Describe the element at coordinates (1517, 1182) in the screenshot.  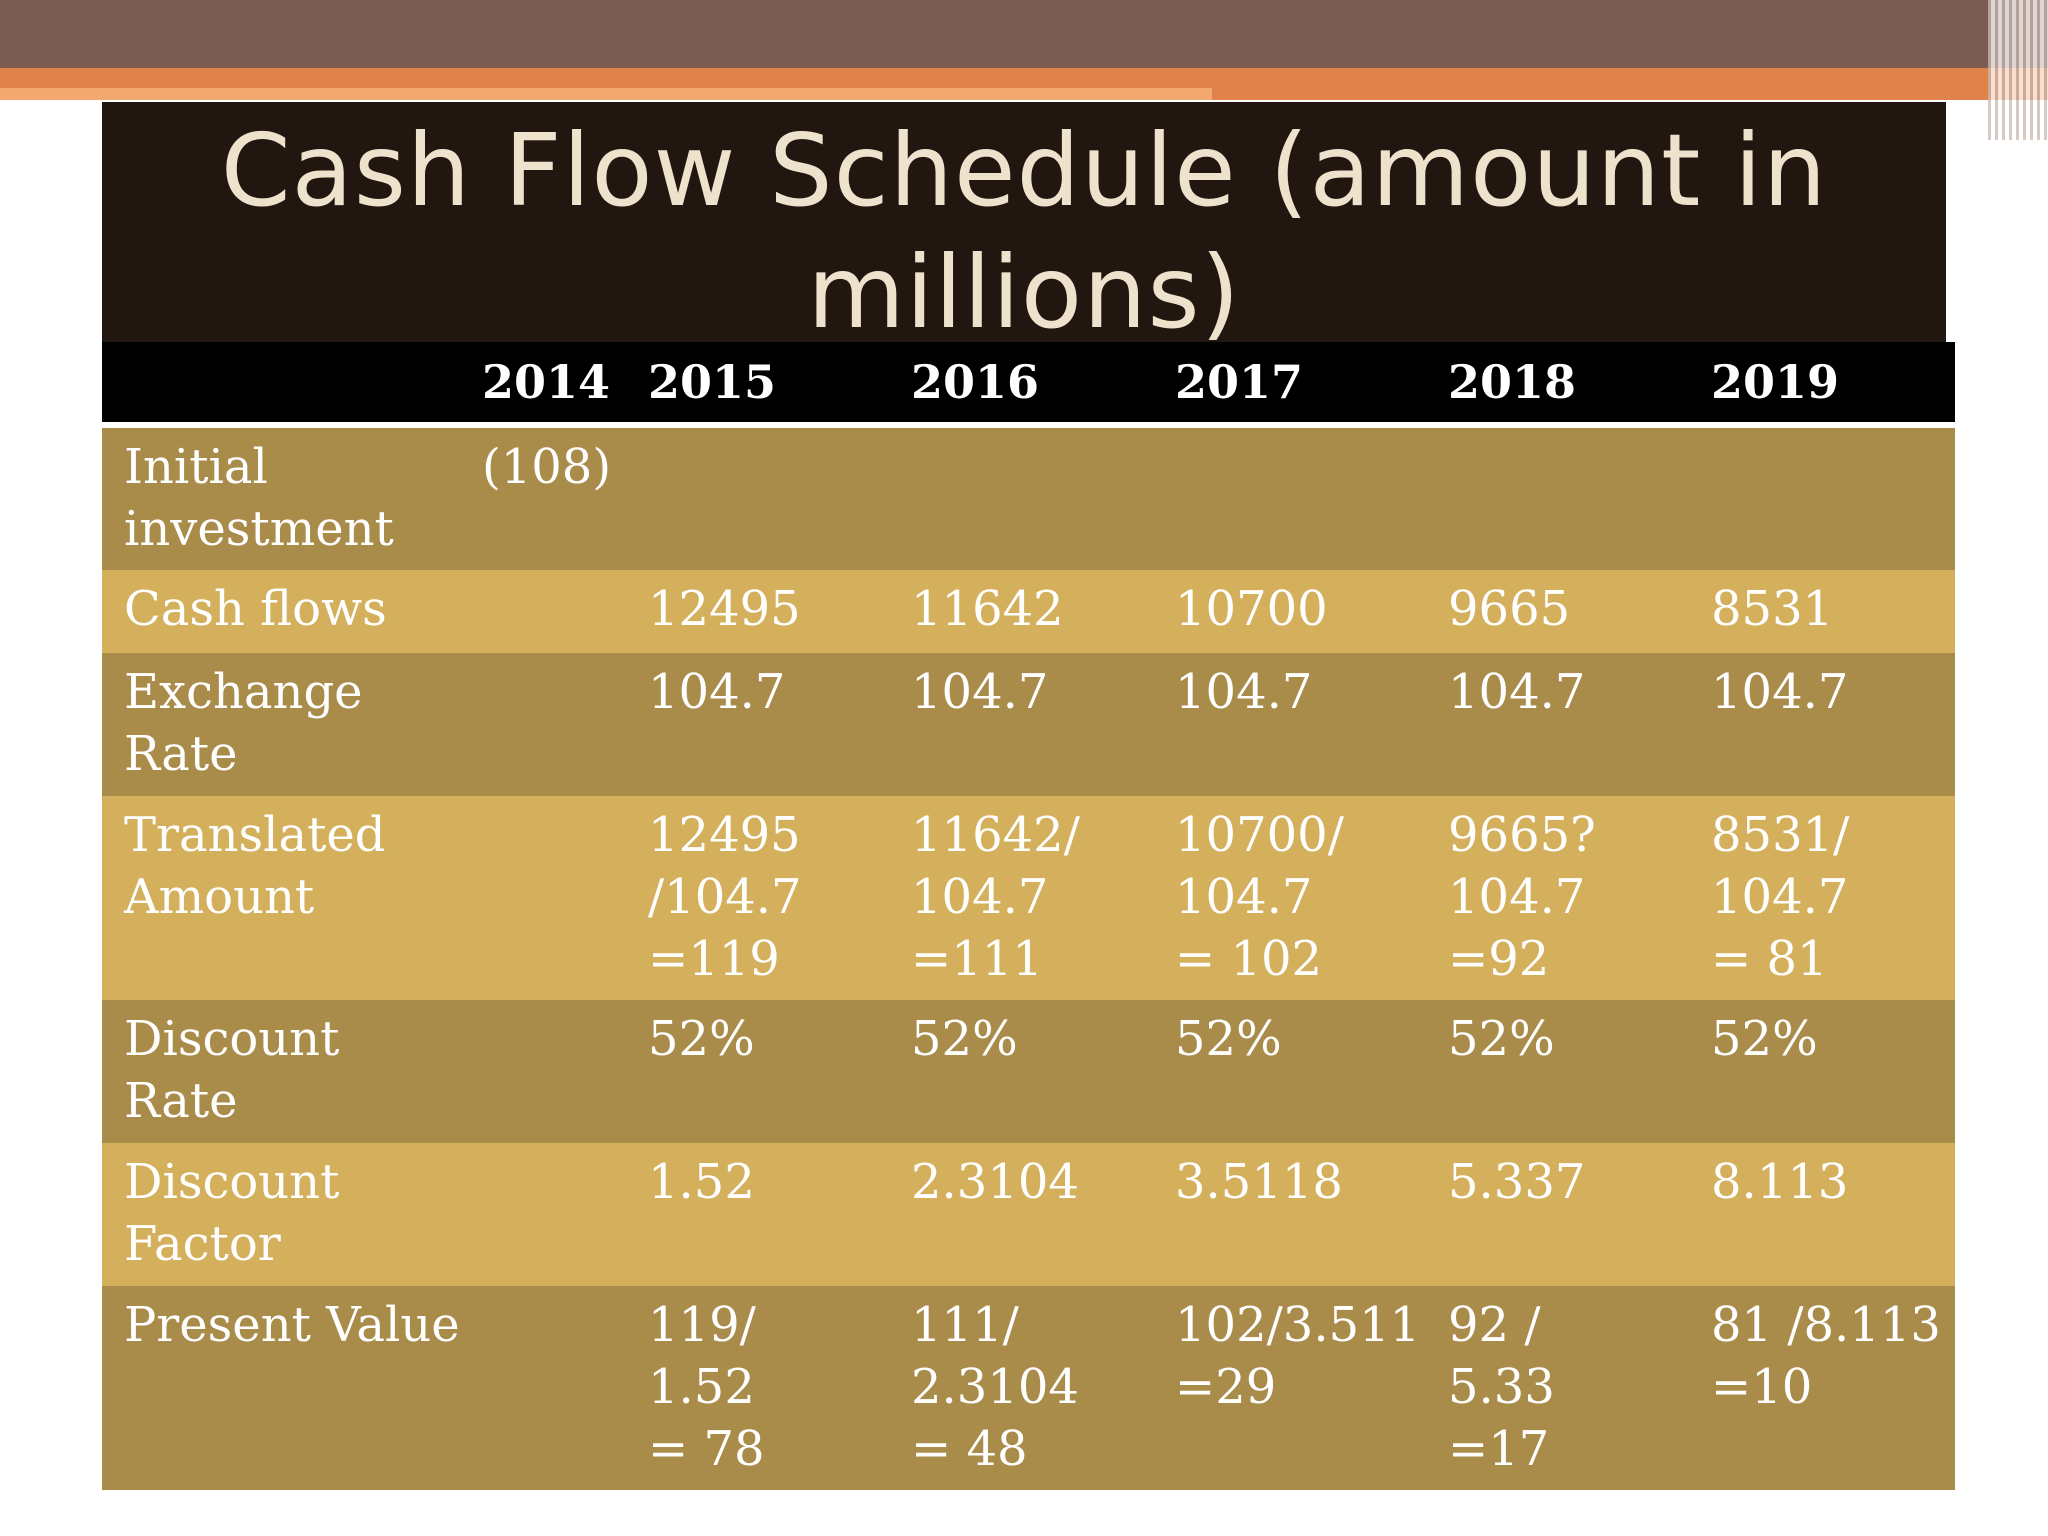
I see `table-cell: 5.337` at that location.